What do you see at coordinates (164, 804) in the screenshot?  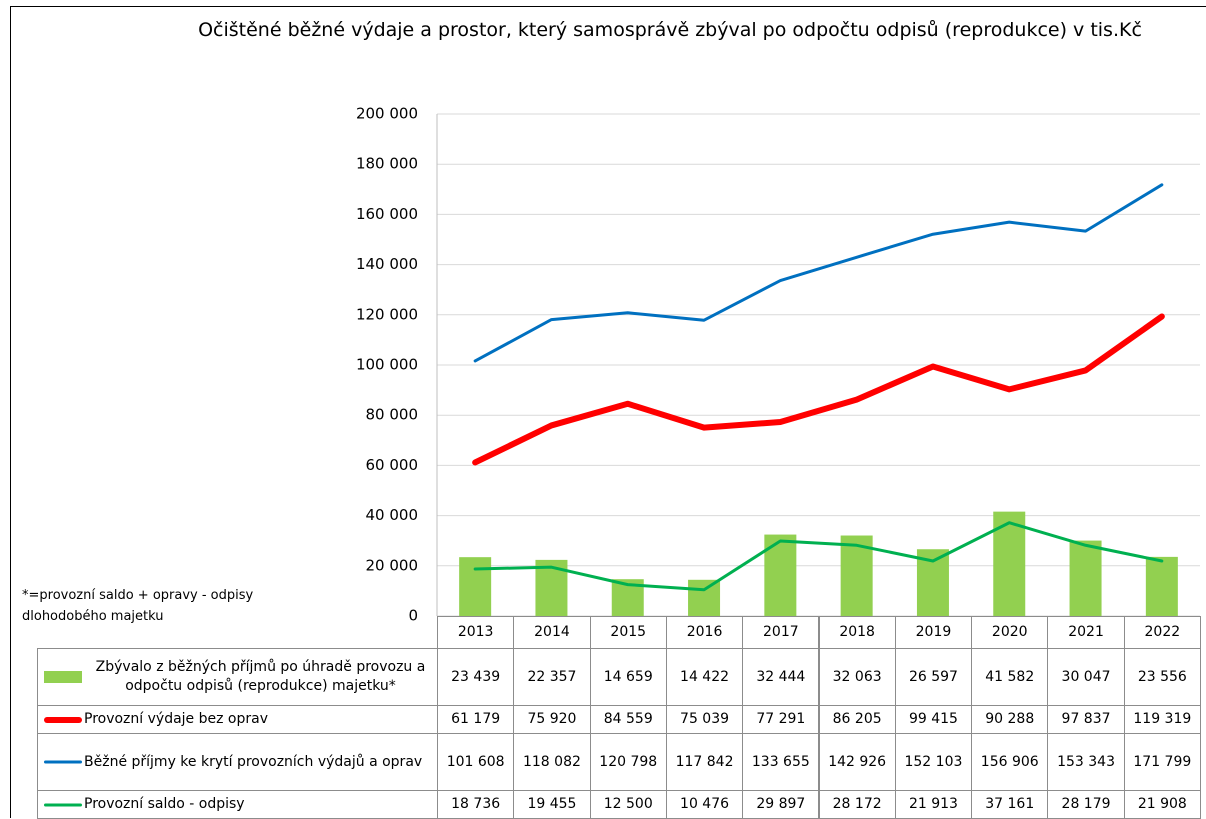 I see `legend-label: Provozní saldo - odpisy` at bounding box center [164, 804].